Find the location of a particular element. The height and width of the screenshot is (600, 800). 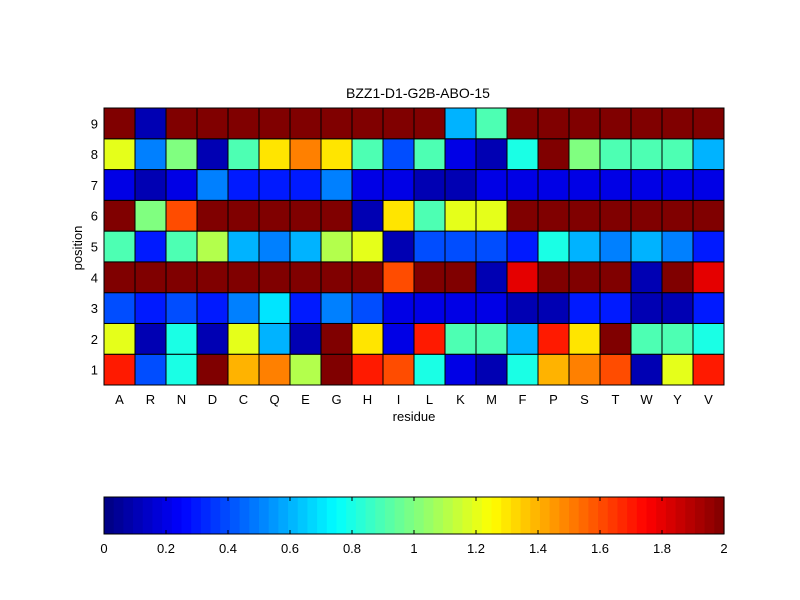

x-tick-label: N is located at coordinates (181, 399).